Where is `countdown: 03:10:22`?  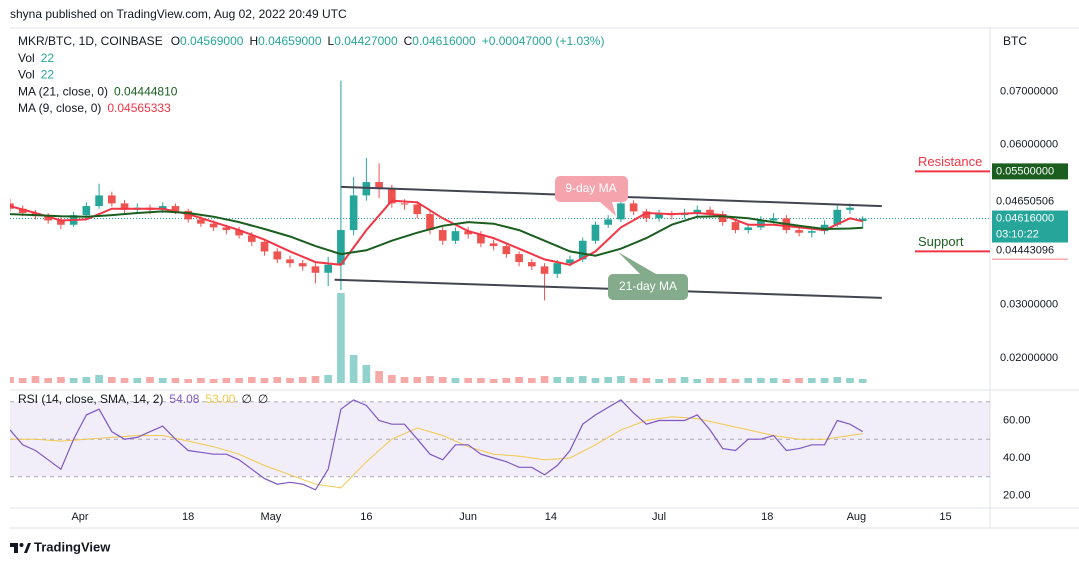
countdown: 03:10:22 is located at coordinates (1017, 234).